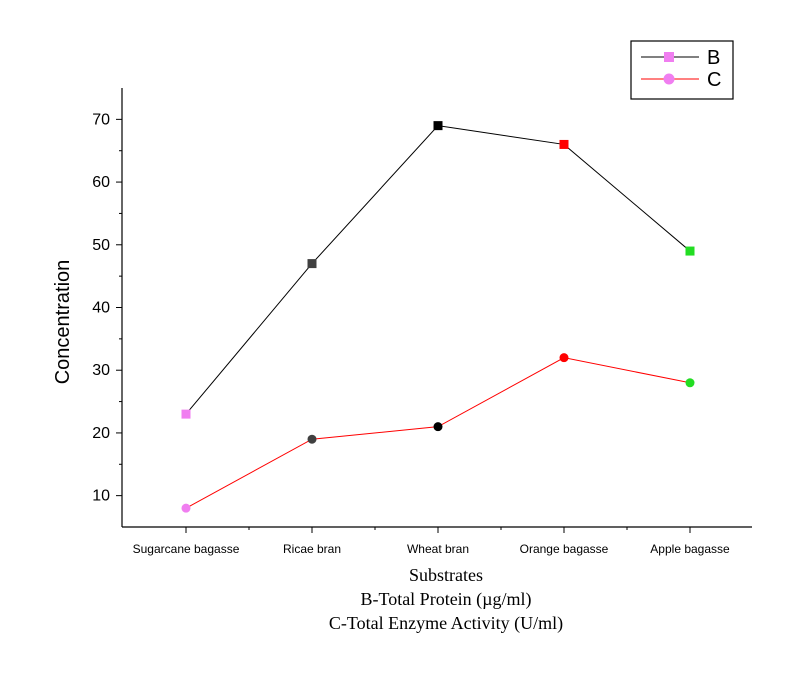  What do you see at coordinates (438, 549) in the screenshot?
I see `x-tick-label: Wheat bran` at bounding box center [438, 549].